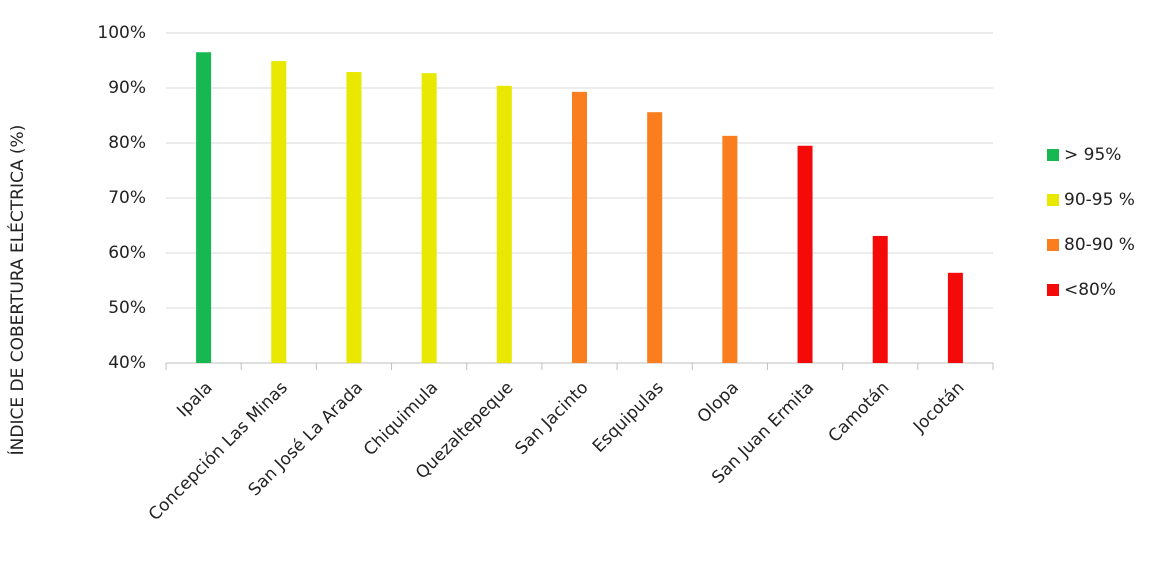  What do you see at coordinates (127, 308) in the screenshot?
I see `y-tick-label: 50%` at bounding box center [127, 308].